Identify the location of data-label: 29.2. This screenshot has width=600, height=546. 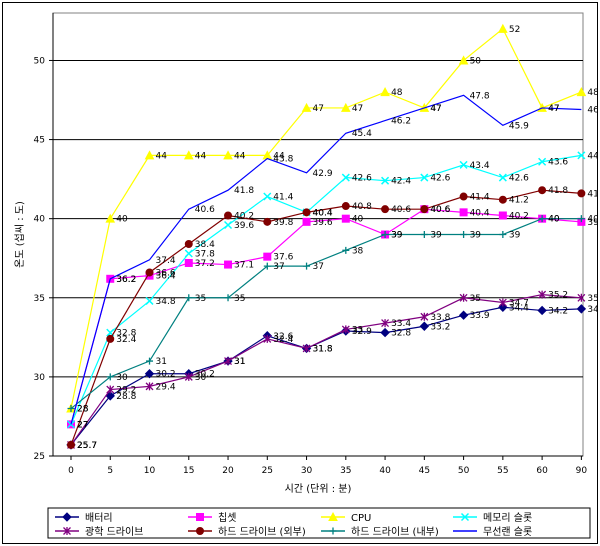
(126, 391).